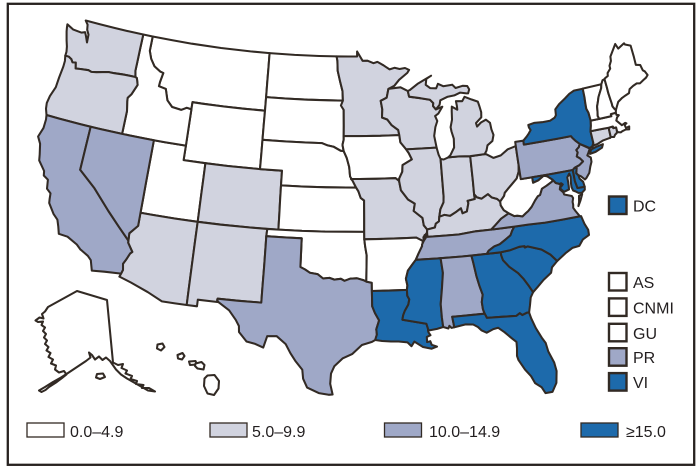 This screenshot has height=474, width=699. Describe the element at coordinates (643, 283) in the screenshot. I see `svg-text: AS` at that location.